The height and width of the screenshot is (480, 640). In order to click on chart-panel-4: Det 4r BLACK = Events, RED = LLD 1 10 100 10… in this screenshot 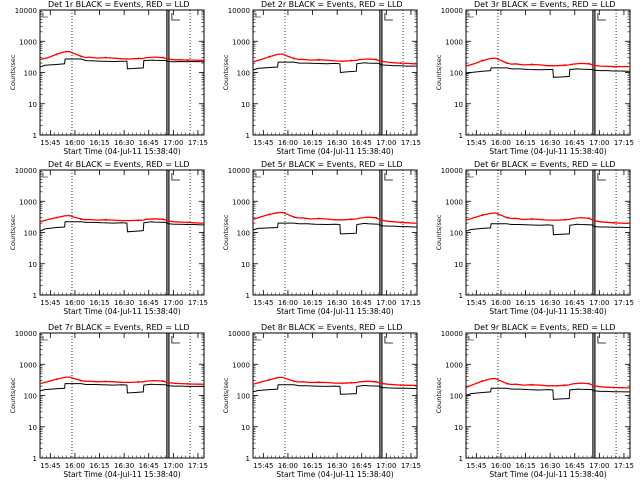, I will do `click(108, 238)`.